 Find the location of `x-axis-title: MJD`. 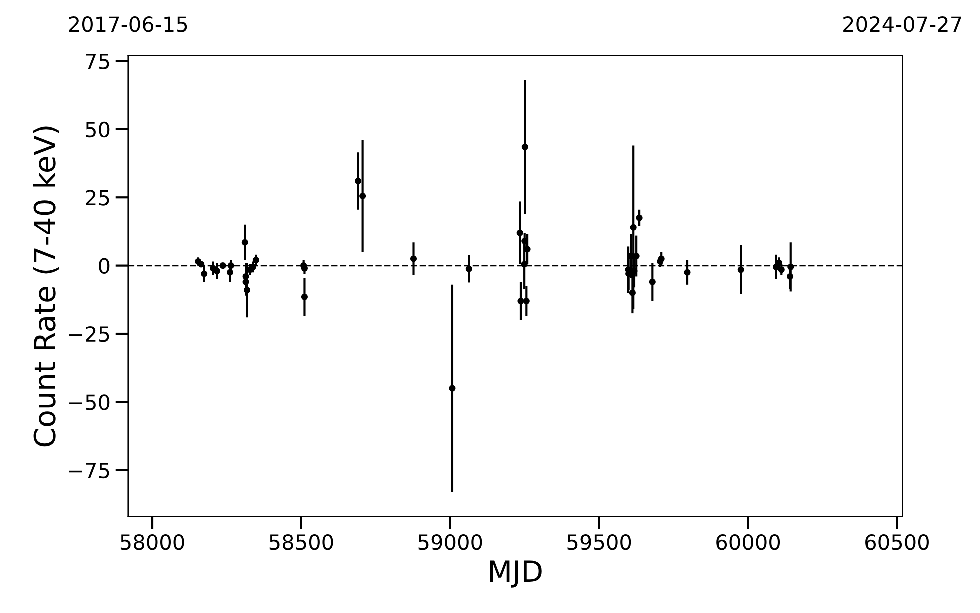

x-axis-title: MJD is located at coordinates (516, 574).